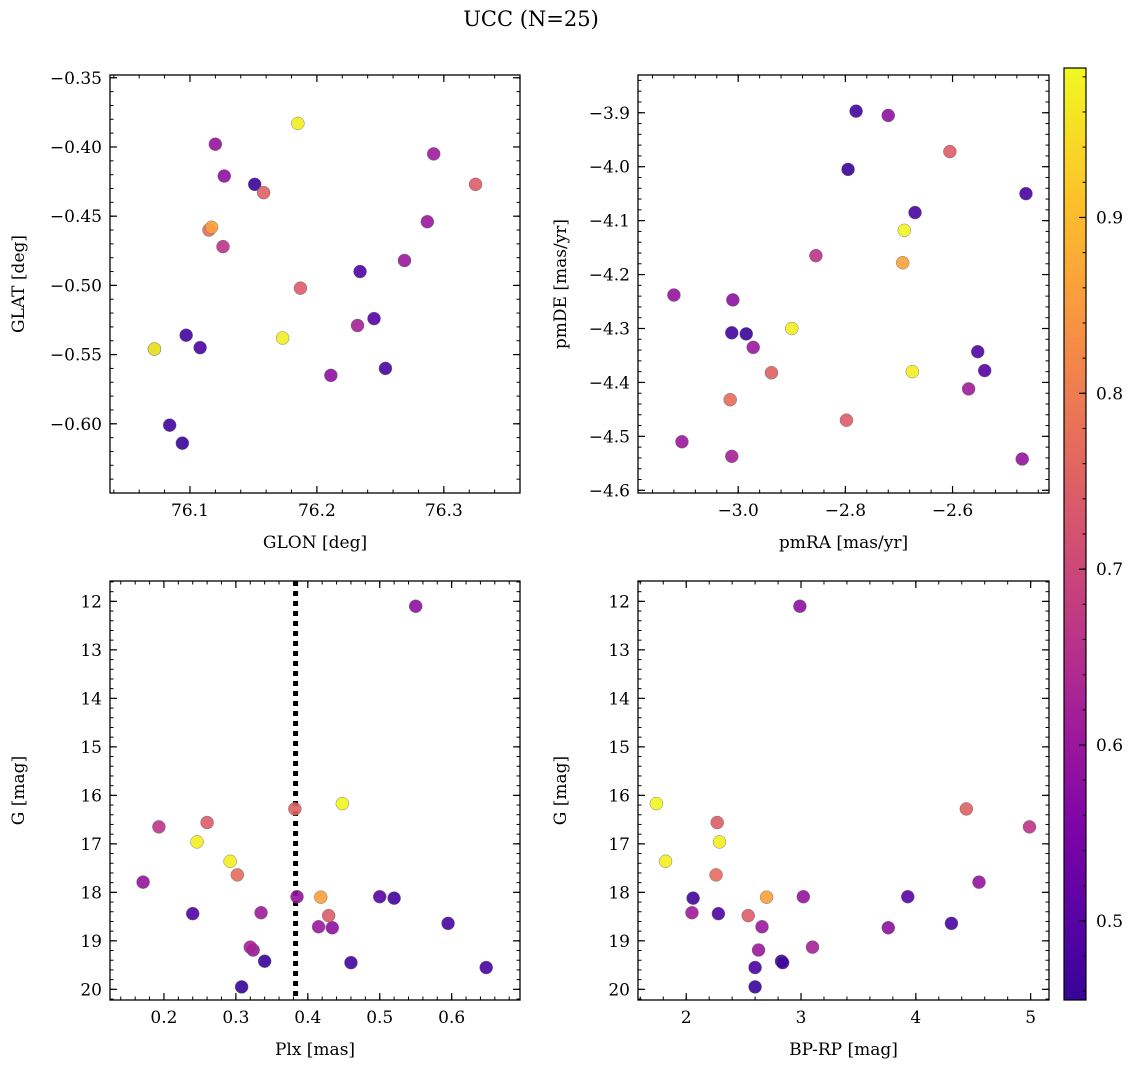  Describe the element at coordinates (952, 511) in the screenshot. I see `x-tick-label: −2.6` at that location.